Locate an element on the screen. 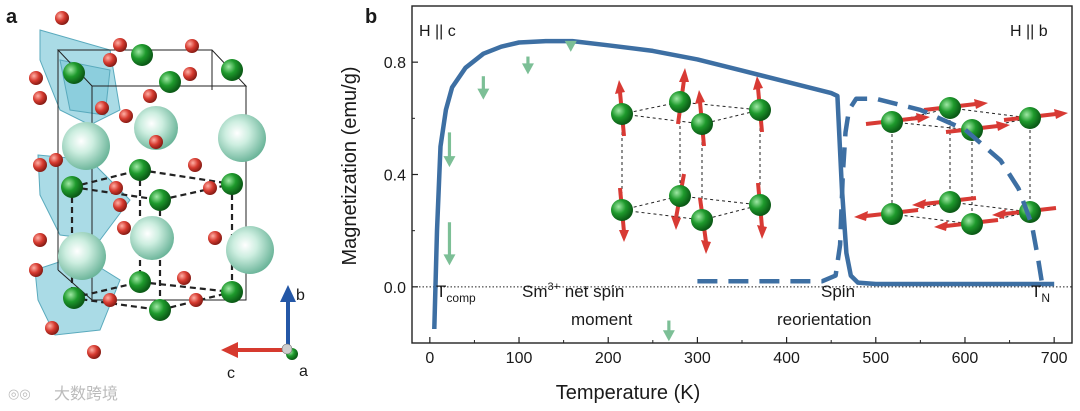  sm-net-spin-label: Sm3+ net spin is located at coordinates (573, 291).